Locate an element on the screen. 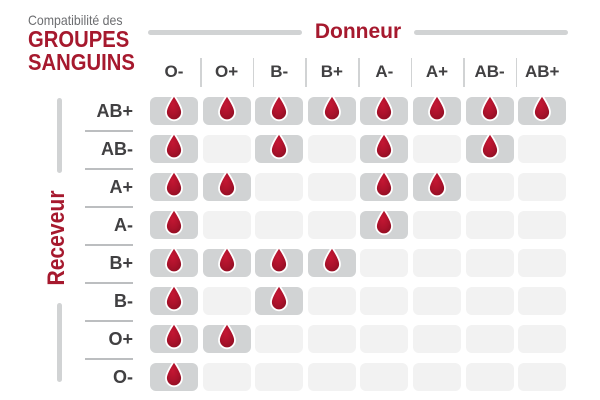 This screenshot has height=400, width=600. cell-A--O- is located at coordinates (174, 223).